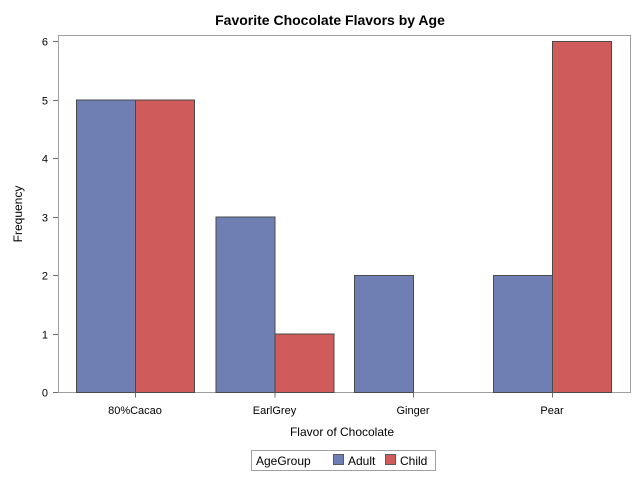 This screenshot has width=640, height=480. What do you see at coordinates (552, 411) in the screenshot?
I see `x-tick-label-pear: Pear` at bounding box center [552, 411].